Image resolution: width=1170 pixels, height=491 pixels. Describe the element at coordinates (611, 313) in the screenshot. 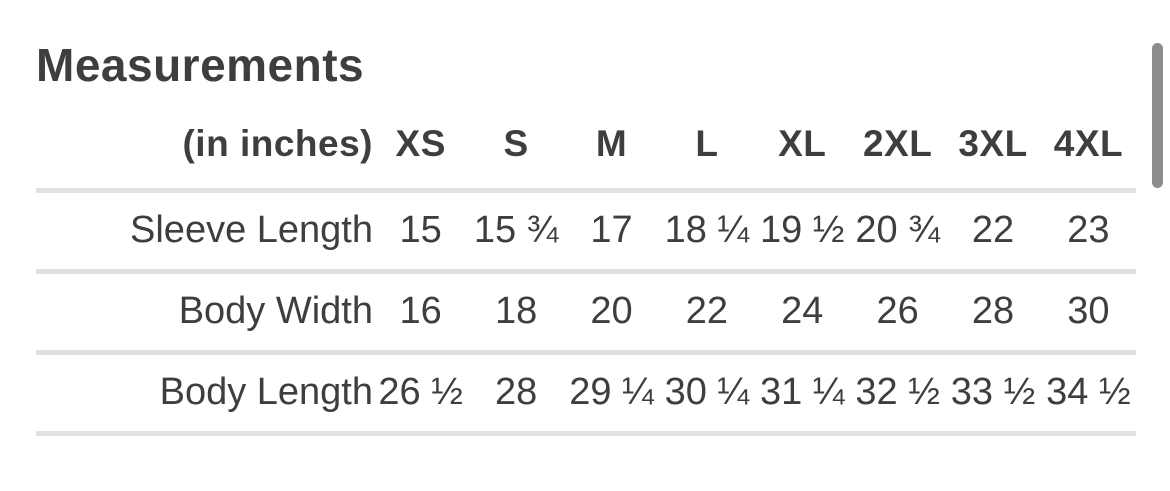

I see `measurement-cell: 20` at that location.